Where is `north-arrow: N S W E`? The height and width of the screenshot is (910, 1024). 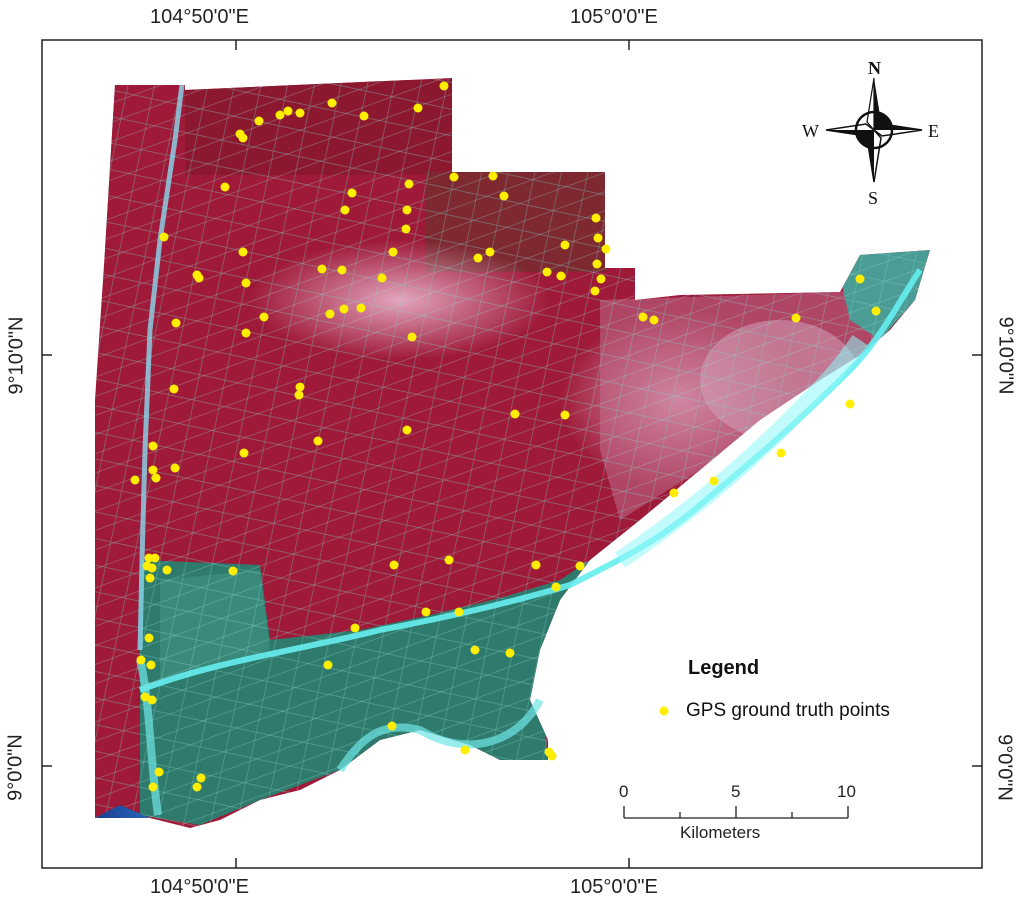 north-arrow: N S W E is located at coordinates (870, 133).